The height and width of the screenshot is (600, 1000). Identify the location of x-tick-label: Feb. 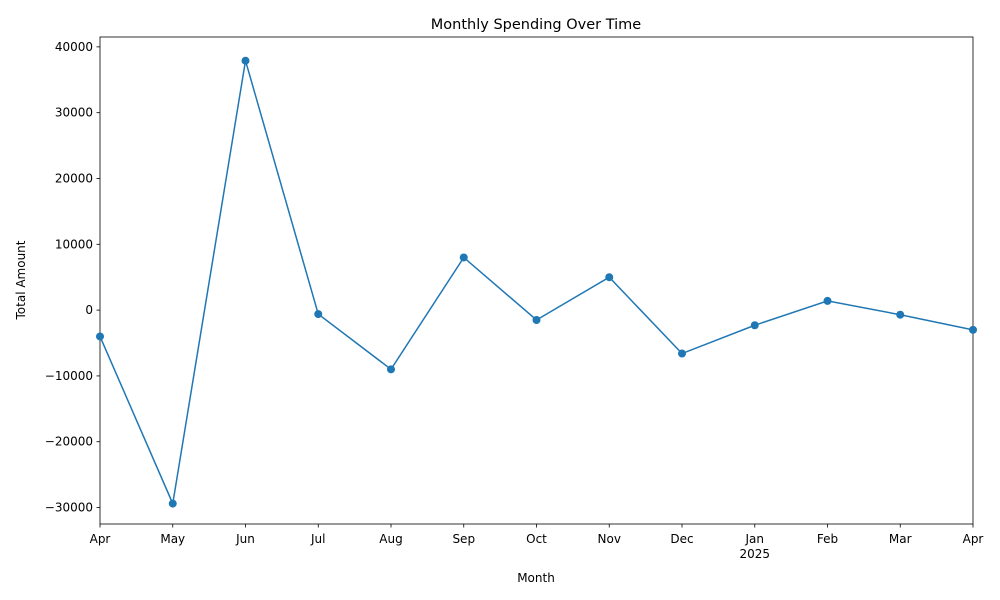
(827, 539).